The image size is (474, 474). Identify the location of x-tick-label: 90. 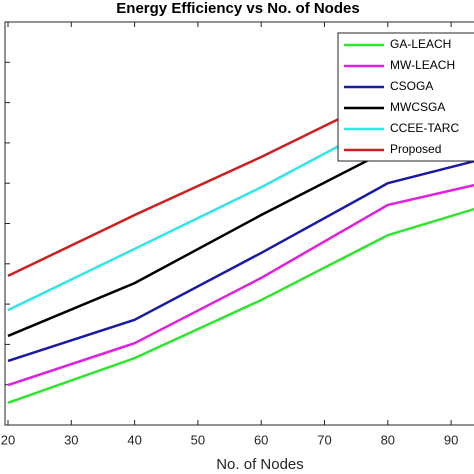
(451, 439).